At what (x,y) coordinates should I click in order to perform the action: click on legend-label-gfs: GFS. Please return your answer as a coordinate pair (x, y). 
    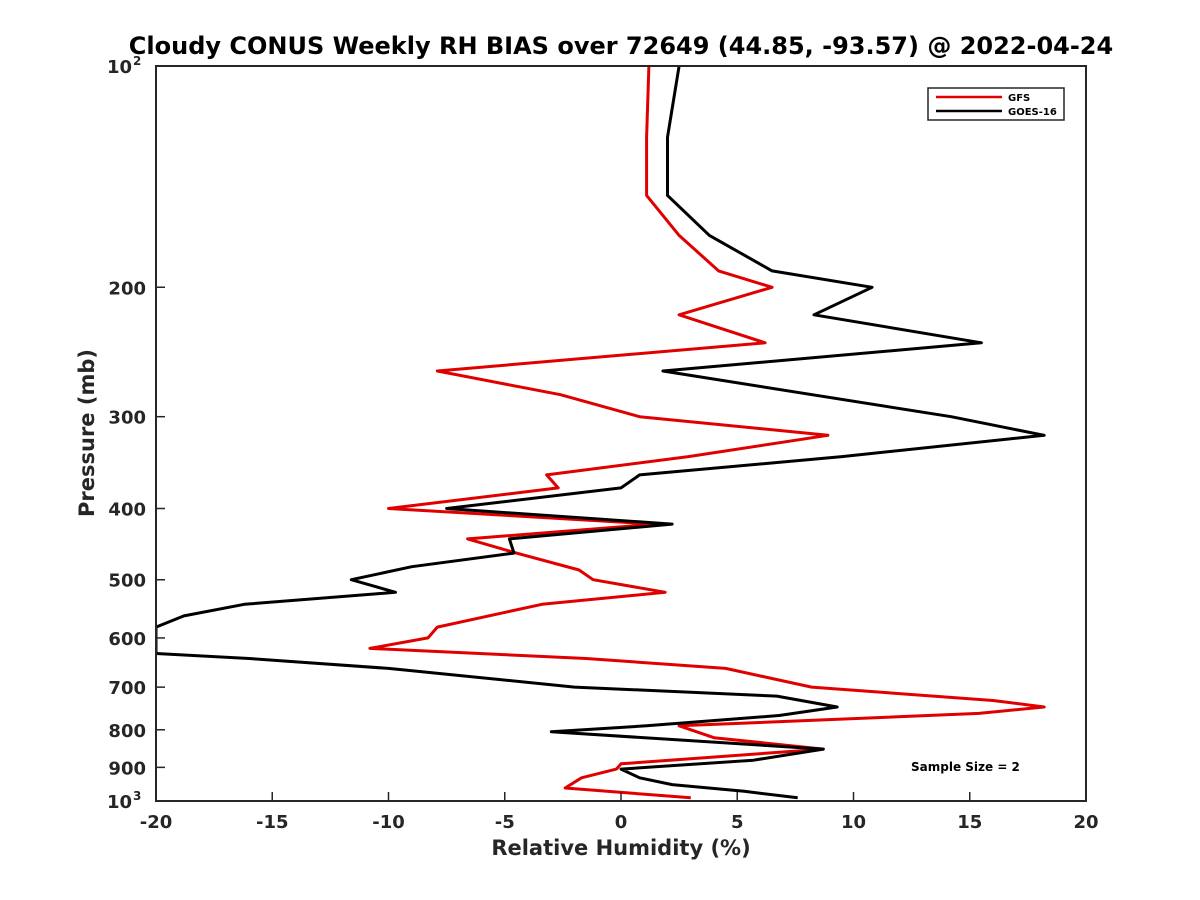
    Looking at the image, I should click on (1019, 98).